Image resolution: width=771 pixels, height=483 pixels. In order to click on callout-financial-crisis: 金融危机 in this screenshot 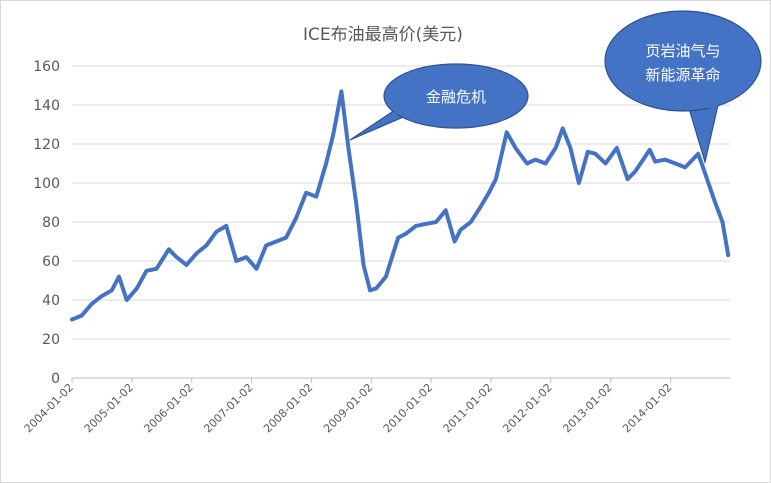, I will do `click(439, 102)`.